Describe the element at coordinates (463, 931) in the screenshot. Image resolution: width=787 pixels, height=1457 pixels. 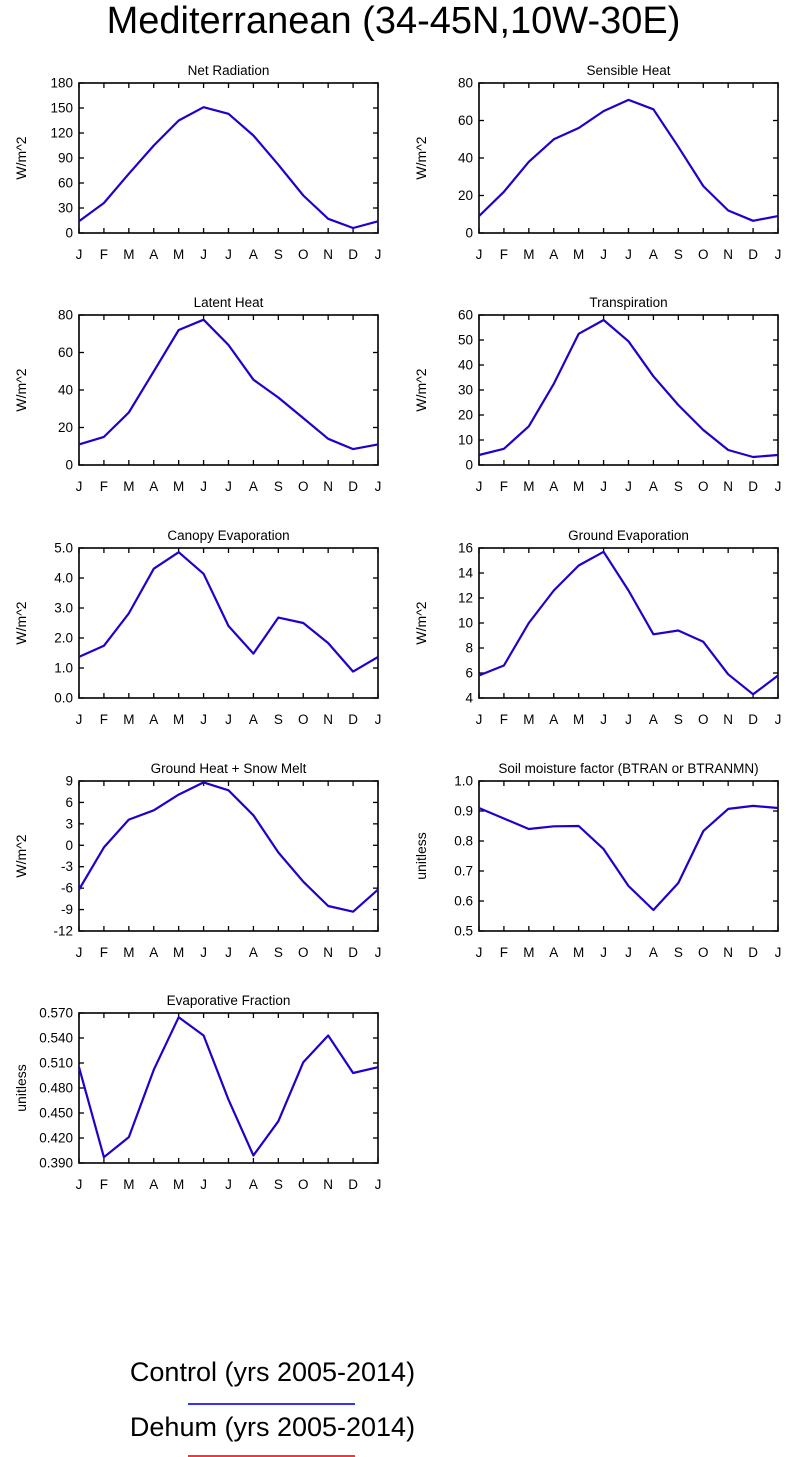
I see `y-tick-label: 0.5` at that location.